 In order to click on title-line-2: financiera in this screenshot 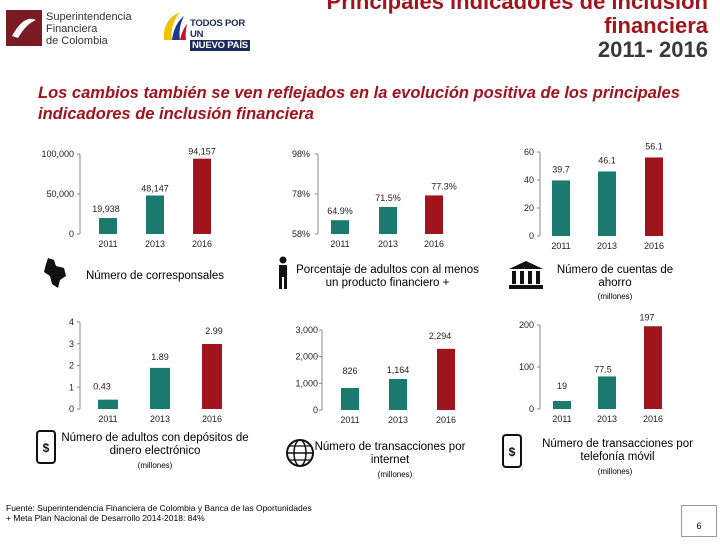, I will do `click(656, 25)`.